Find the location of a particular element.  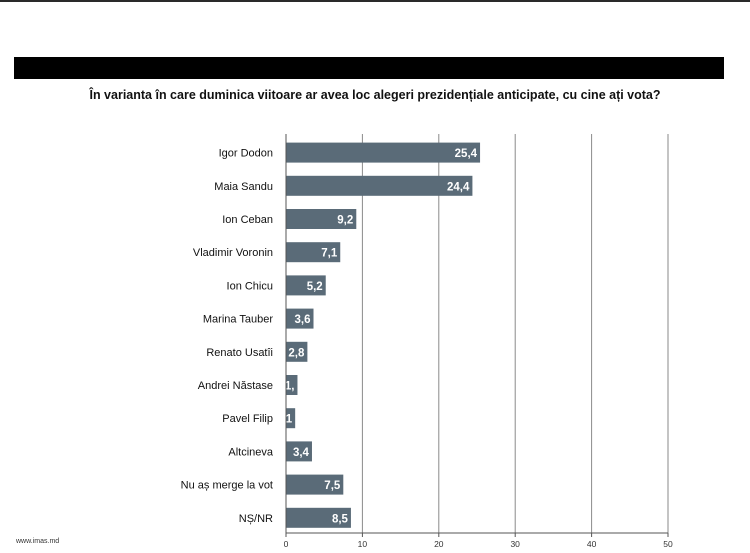

bar-value-label-2: 9,2 is located at coordinates (345, 221).